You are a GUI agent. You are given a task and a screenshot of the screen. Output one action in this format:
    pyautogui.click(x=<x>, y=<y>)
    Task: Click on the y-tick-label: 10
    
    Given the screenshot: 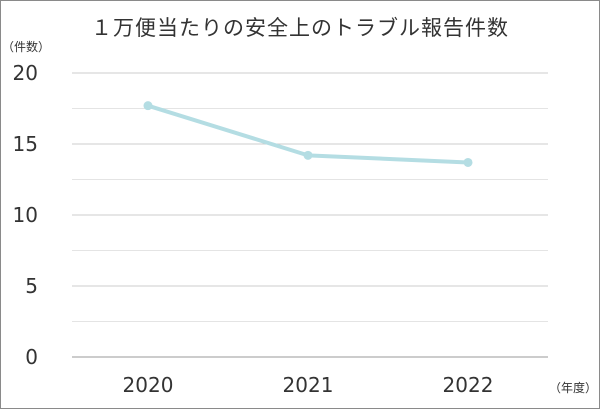 What is the action you would take?
    pyautogui.click(x=25, y=215)
    